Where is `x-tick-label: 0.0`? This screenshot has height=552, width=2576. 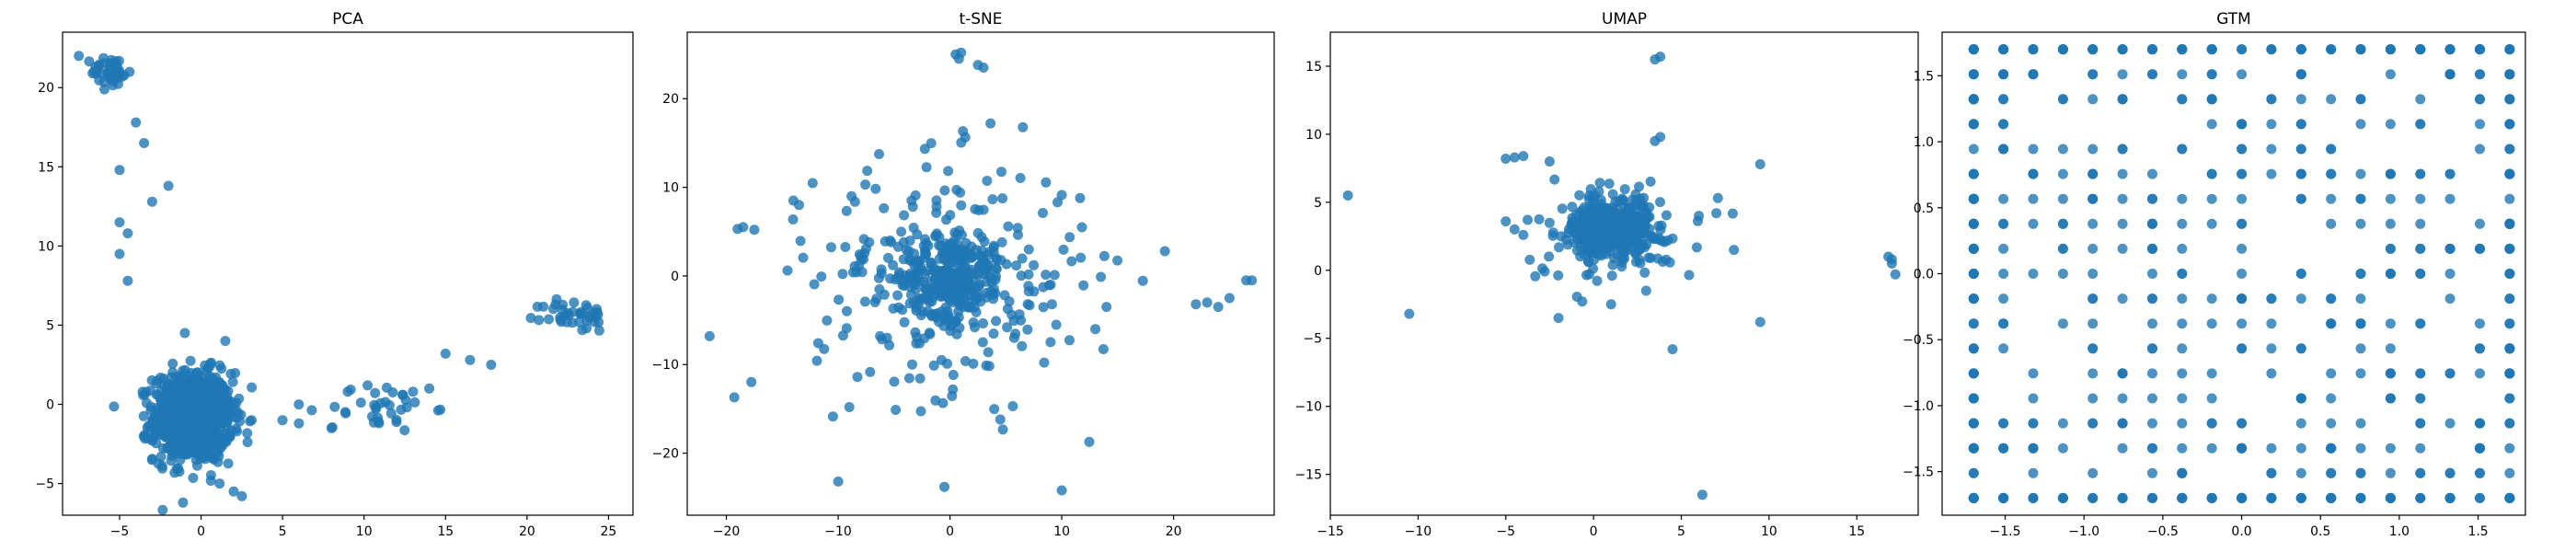
x-tick-label: 0.0 is located at coordinates (2241, 531).